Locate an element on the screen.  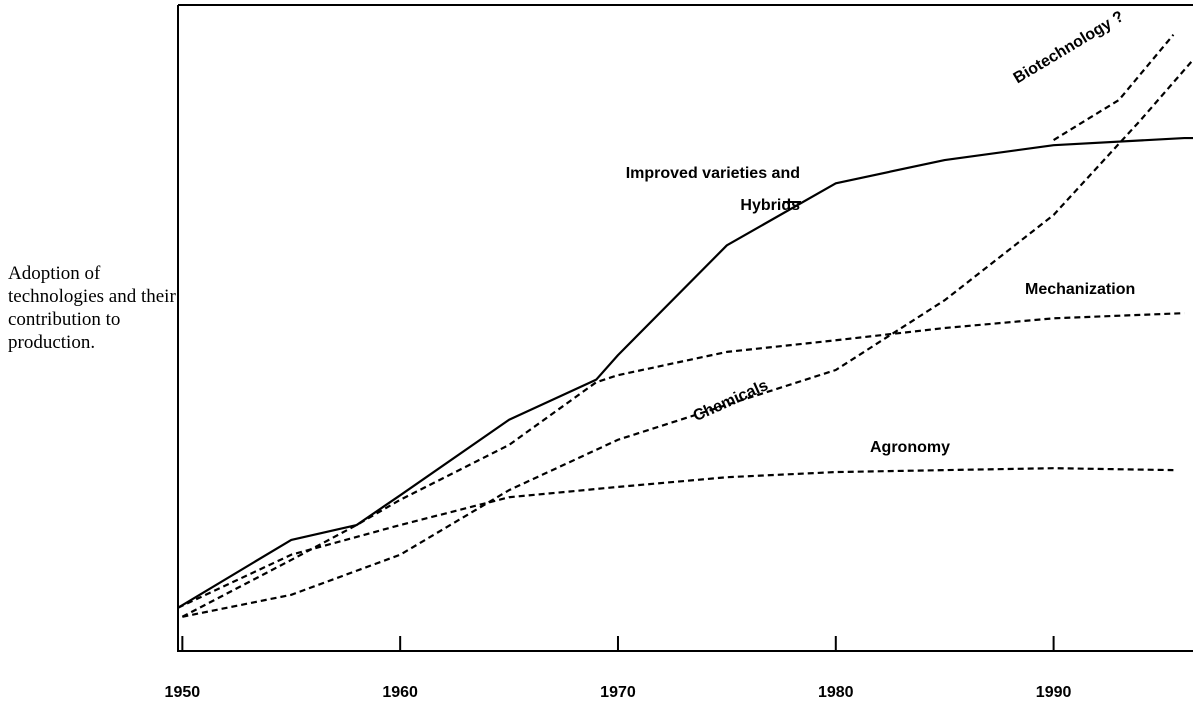
x-tick-label: 1950 is located at coordinates (183, 692).